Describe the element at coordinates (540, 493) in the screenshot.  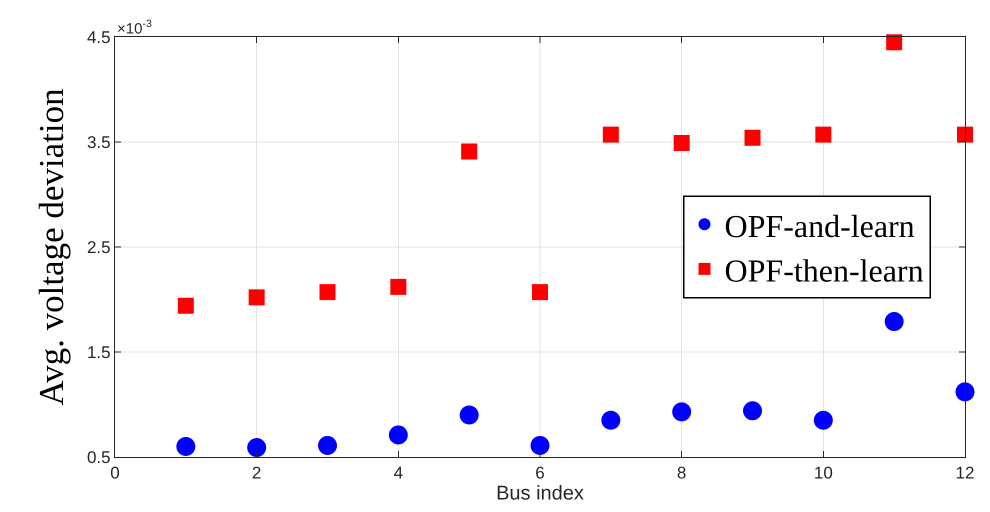
I see `x-axis-title: Bus index` at that location.